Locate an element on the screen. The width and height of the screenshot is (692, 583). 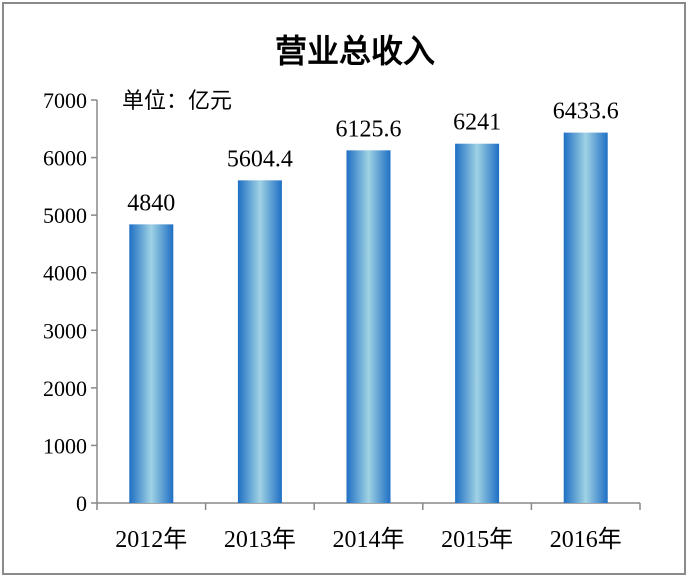
data-label: 6433.6 is located at coordinates (586, 112).